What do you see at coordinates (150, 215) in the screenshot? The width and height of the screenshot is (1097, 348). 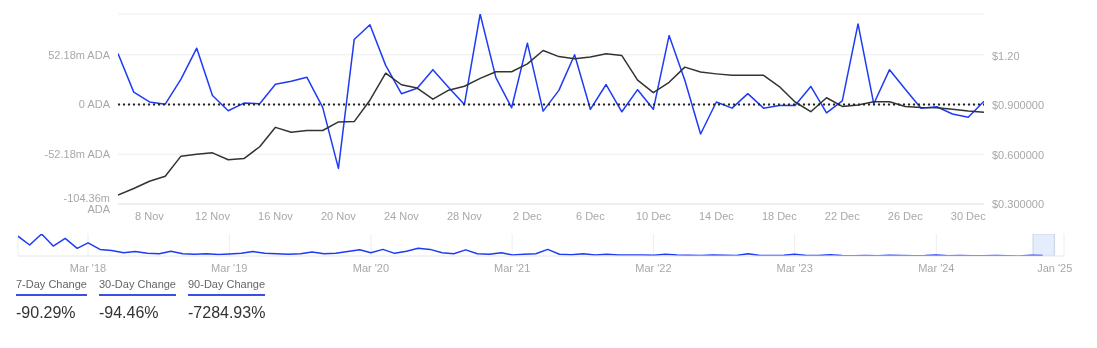 I see `x-tick-label: 8 Nov` at bounding box center [150, 215].